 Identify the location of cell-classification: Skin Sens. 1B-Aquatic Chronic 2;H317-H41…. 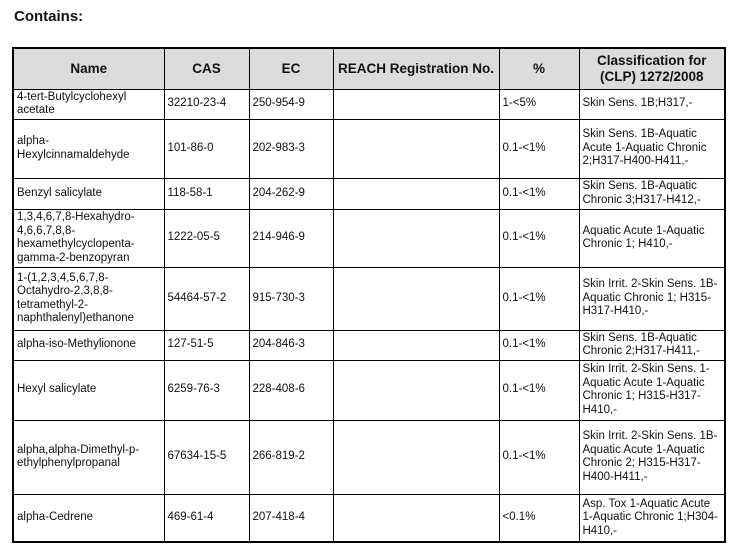
(652, 345).